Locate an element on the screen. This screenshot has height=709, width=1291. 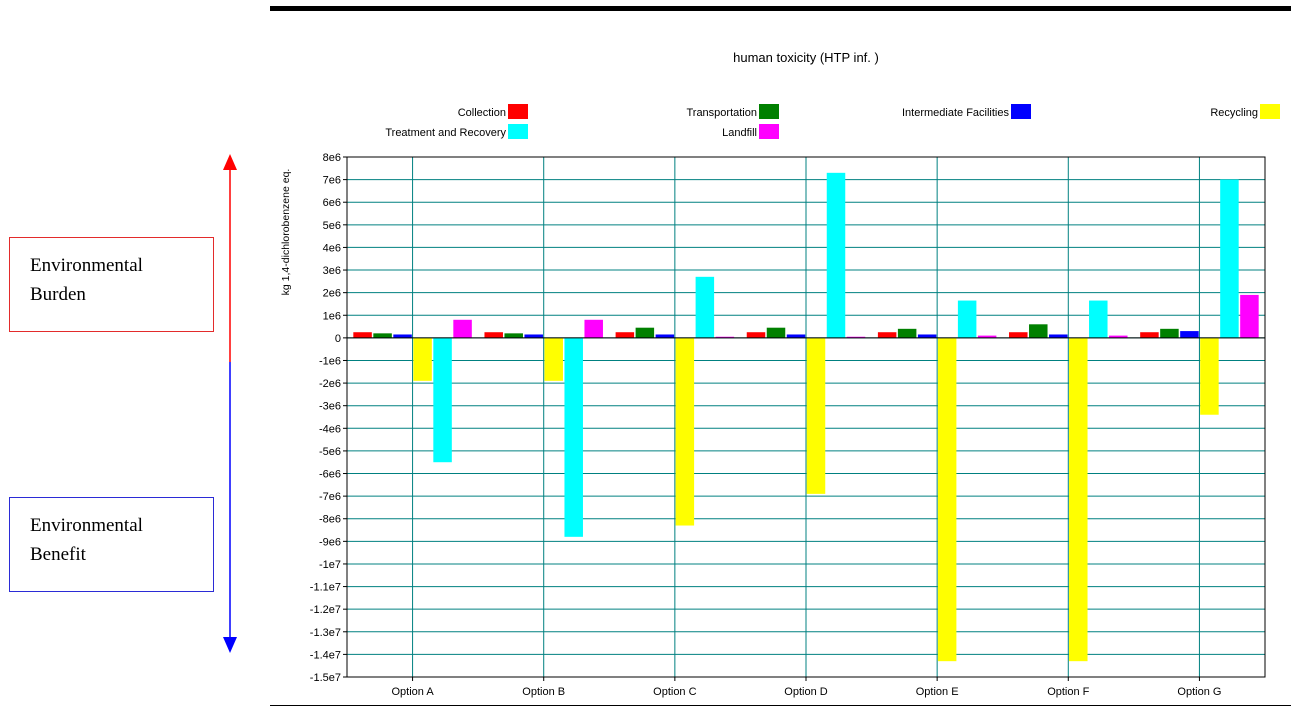
burden-line-2: Burden is located at coordinates (58, 294).